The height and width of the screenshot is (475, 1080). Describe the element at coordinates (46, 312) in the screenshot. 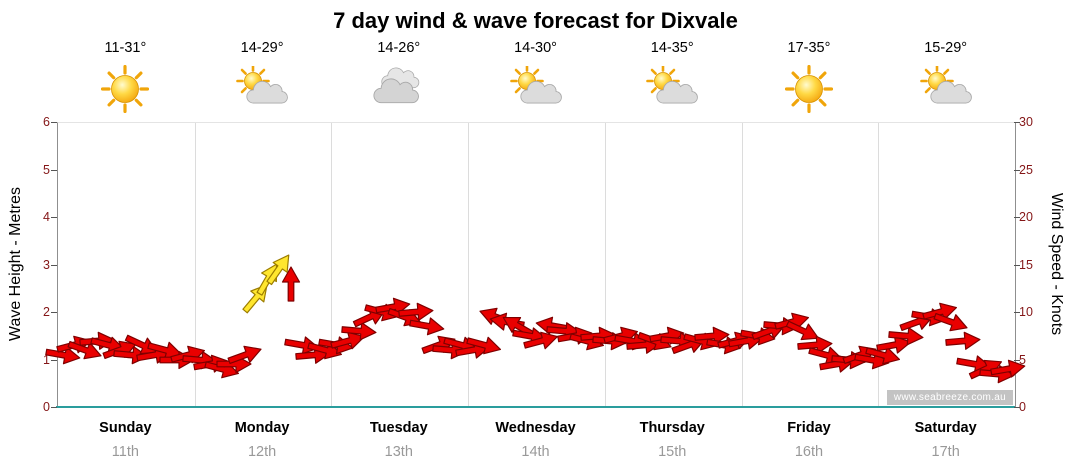

I see `wave-tick-2: 2` at that location.